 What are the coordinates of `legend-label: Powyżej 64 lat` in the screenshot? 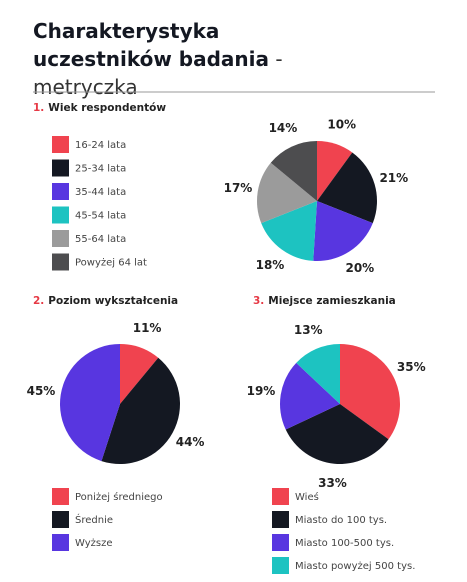 It's located at (111, 263).